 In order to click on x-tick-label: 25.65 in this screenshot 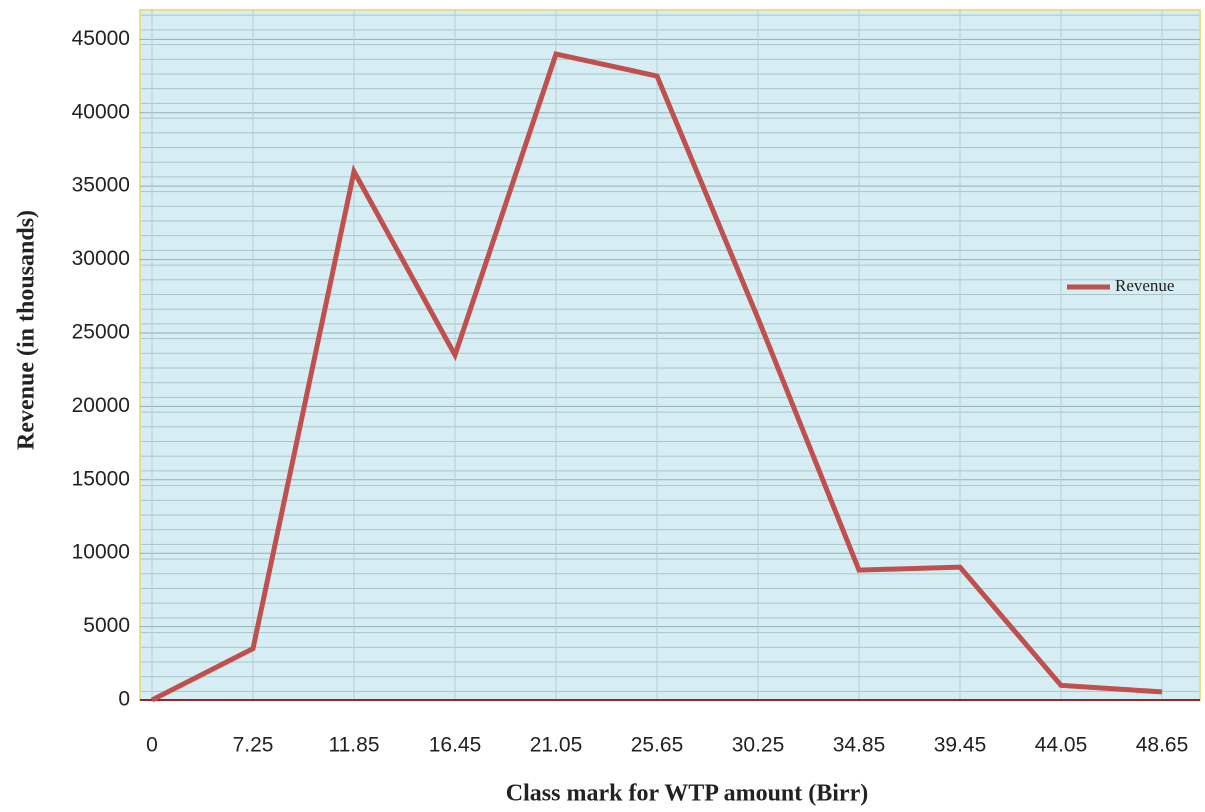, I will do `click(657, 745)`.